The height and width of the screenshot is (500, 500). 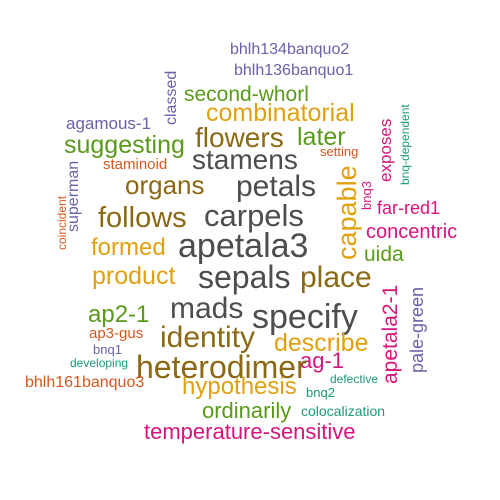 What do you see at coordinates (171, 97) in the screenshot?
I see `word-classed: classed` at bounding box center [171, 97].